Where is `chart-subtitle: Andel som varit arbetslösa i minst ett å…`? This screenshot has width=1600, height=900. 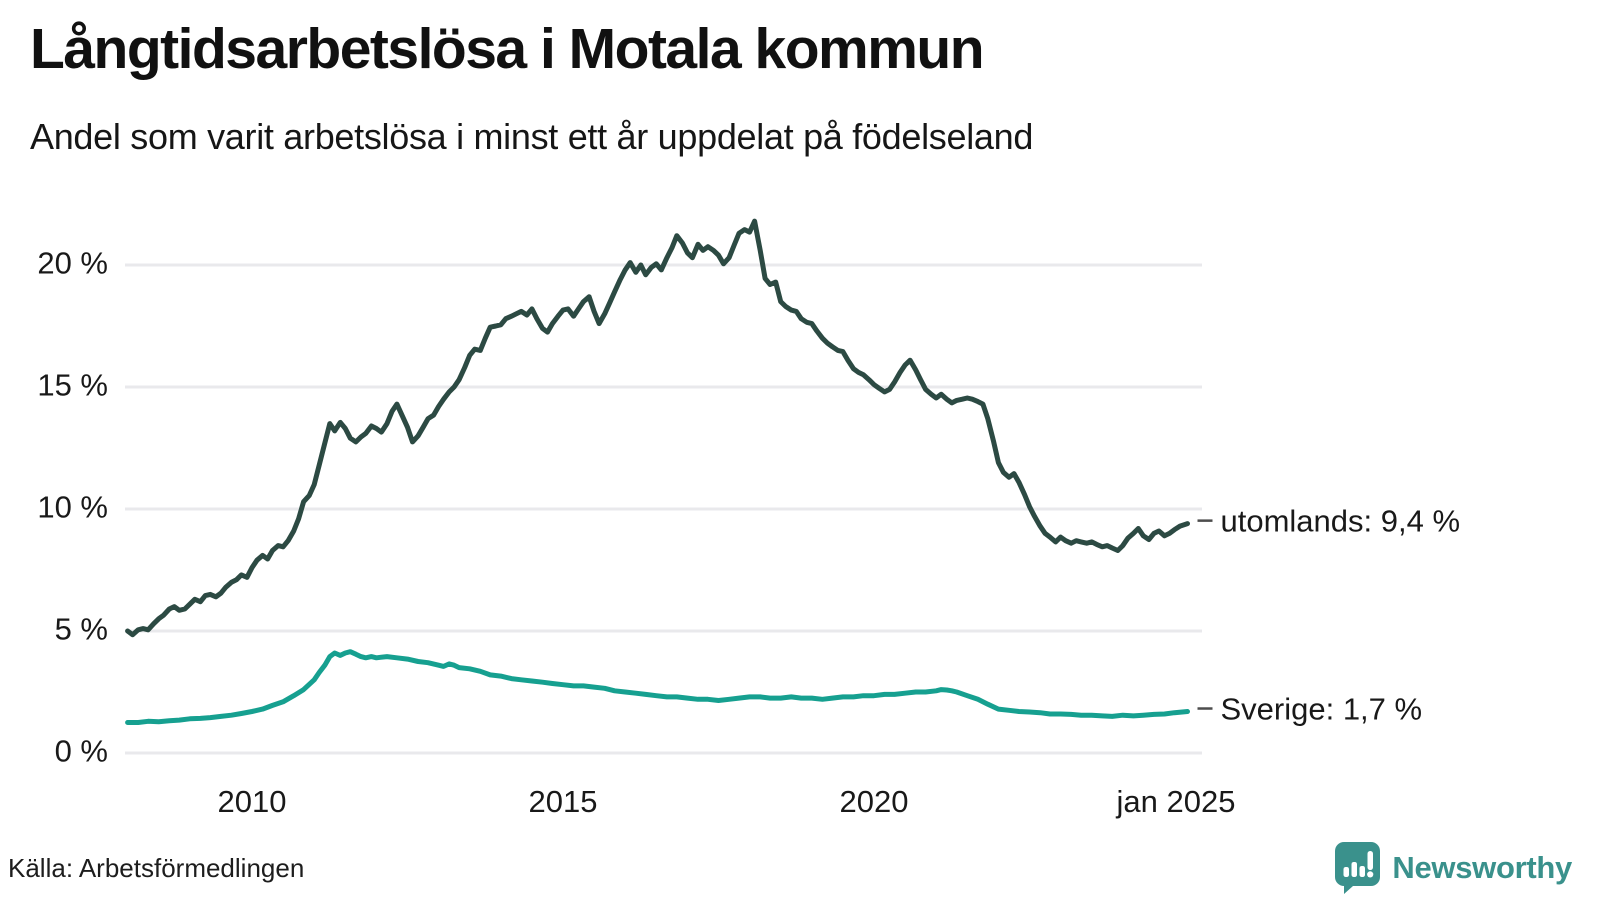 chart-subtitle: Andel som varit arbetslösa i minst ett å… is located at coordinates (532, 136).